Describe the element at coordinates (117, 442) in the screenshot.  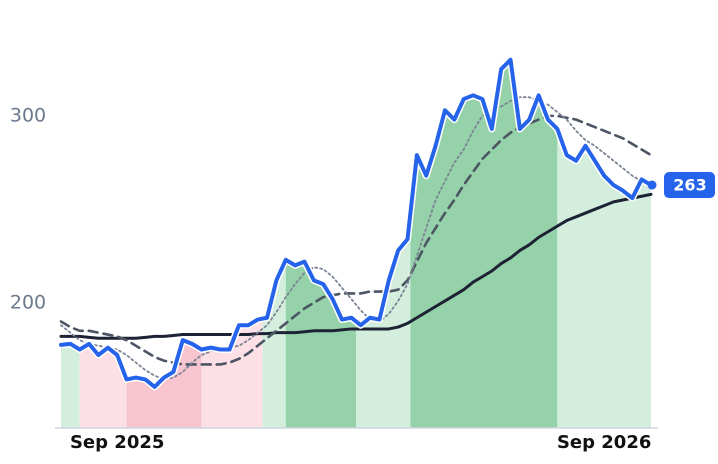
I see `x-tick-label: Sep 2025` at that location.